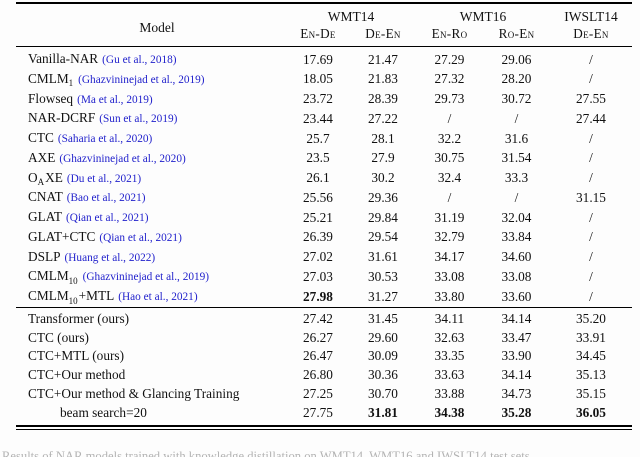  Describe the element at coordinates (449, 256) in the screenshot. I see `metric-value: 34.17` at that location.